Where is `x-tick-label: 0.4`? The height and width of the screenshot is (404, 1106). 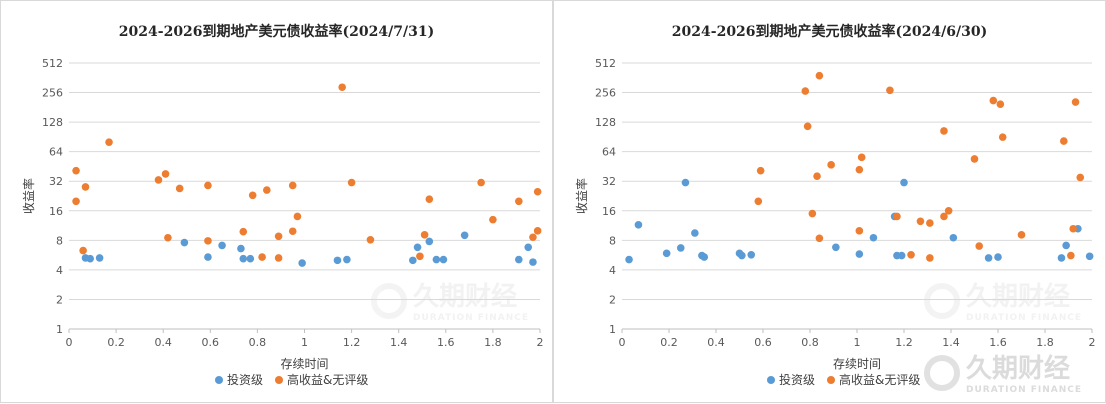
x-tick-label: 0.4 is located at coordinates (716, 342).